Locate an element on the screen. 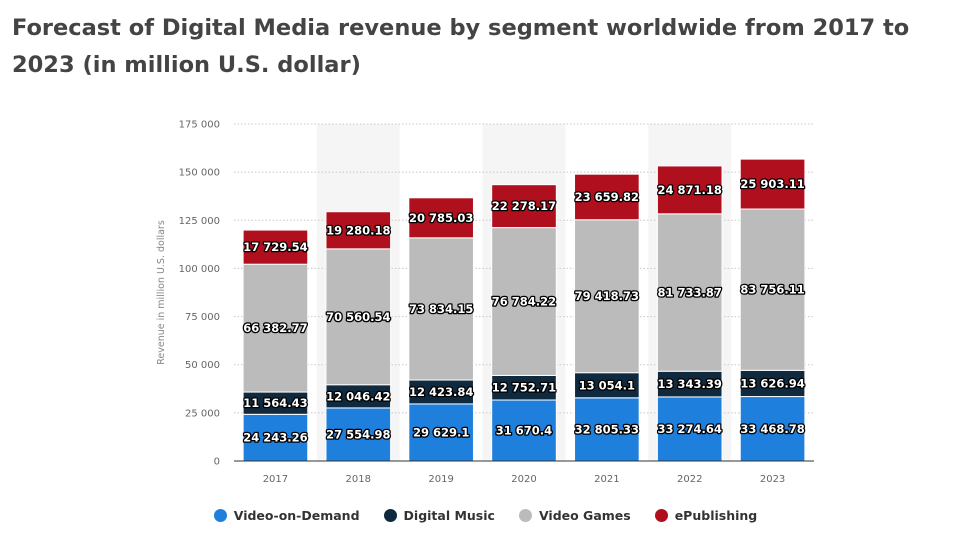 This screenshot has width=971, height=542. y-tick-label: 100 000 is located at coordinates (199, 269).